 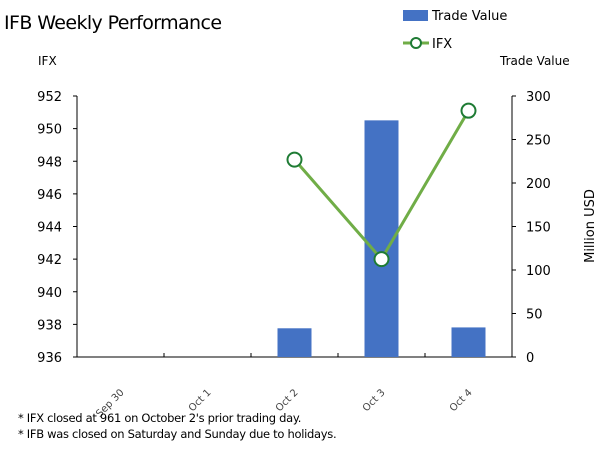 What do you see at coordinates (49, 195) in the screenshot?
I see `left-tick-label: 946` at bounding box center [49, 195].